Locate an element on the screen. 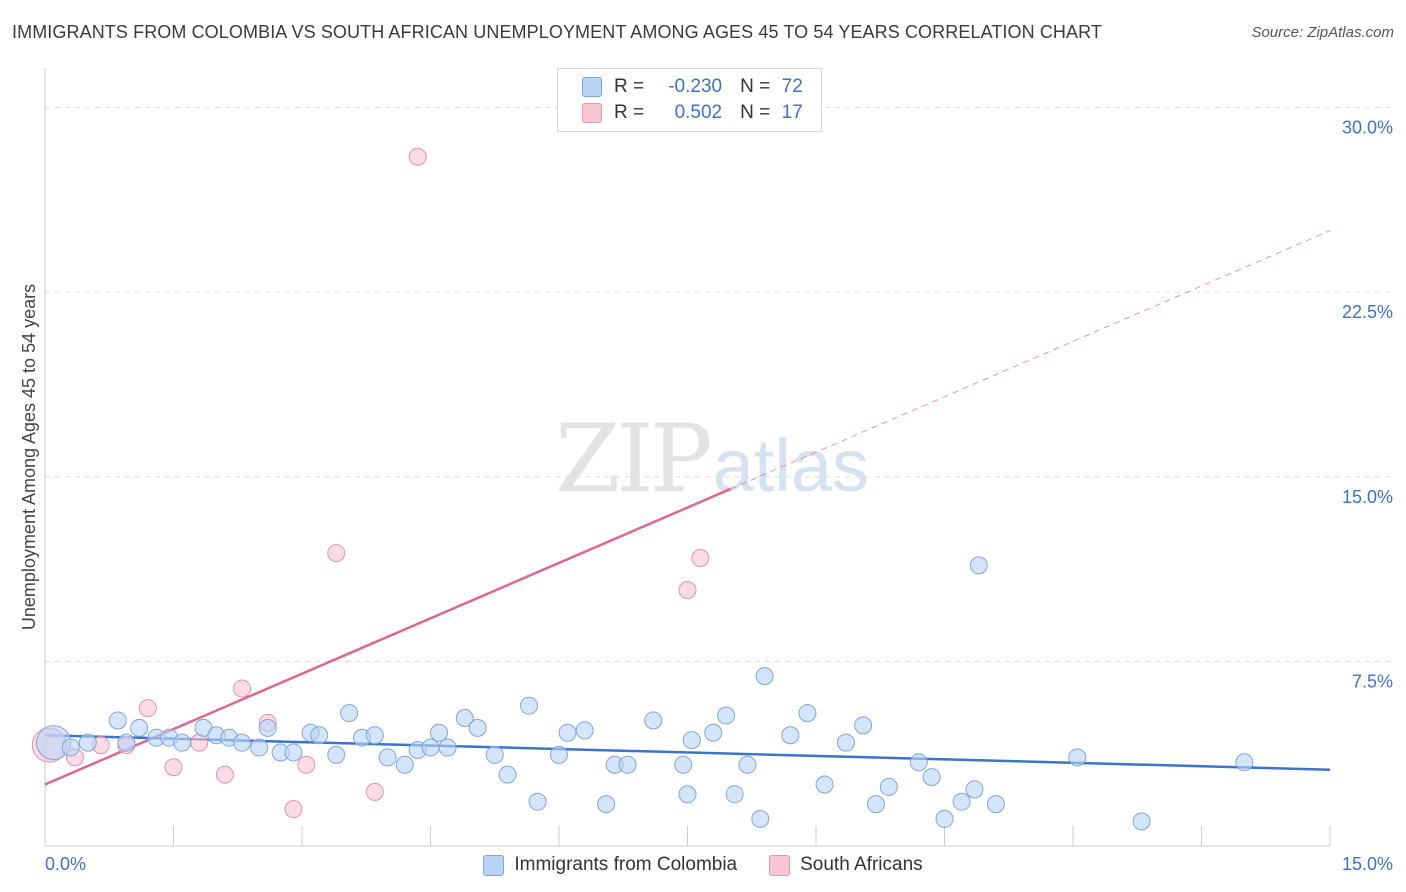  correlation-legend: R = -0.230 N = 72 R = 0.502 N = 17 is located at coordinates (689, 100).